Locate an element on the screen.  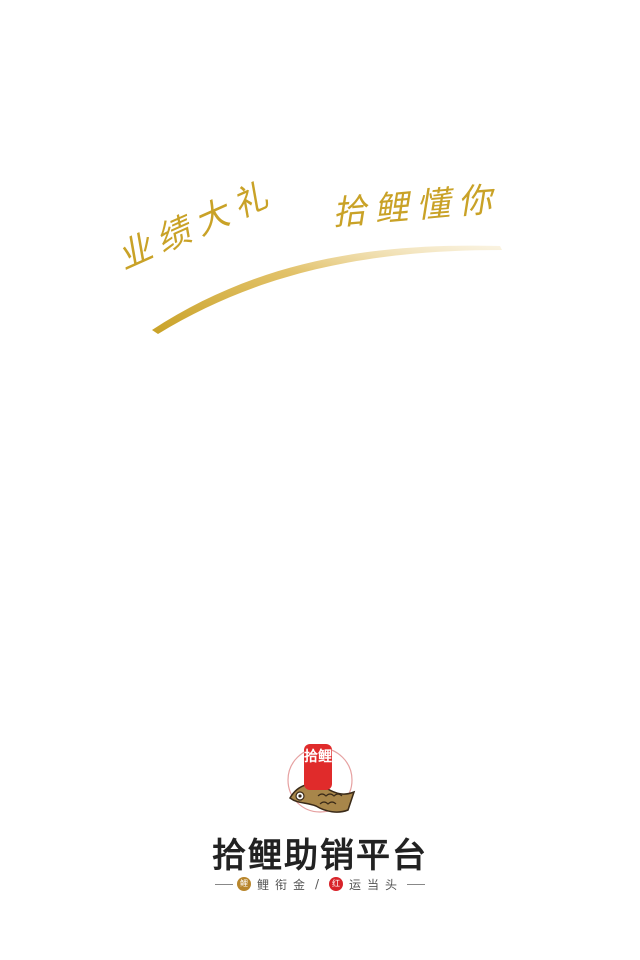
brand-name: 拾鲤助销平台 is located at coordinates (320, 856).